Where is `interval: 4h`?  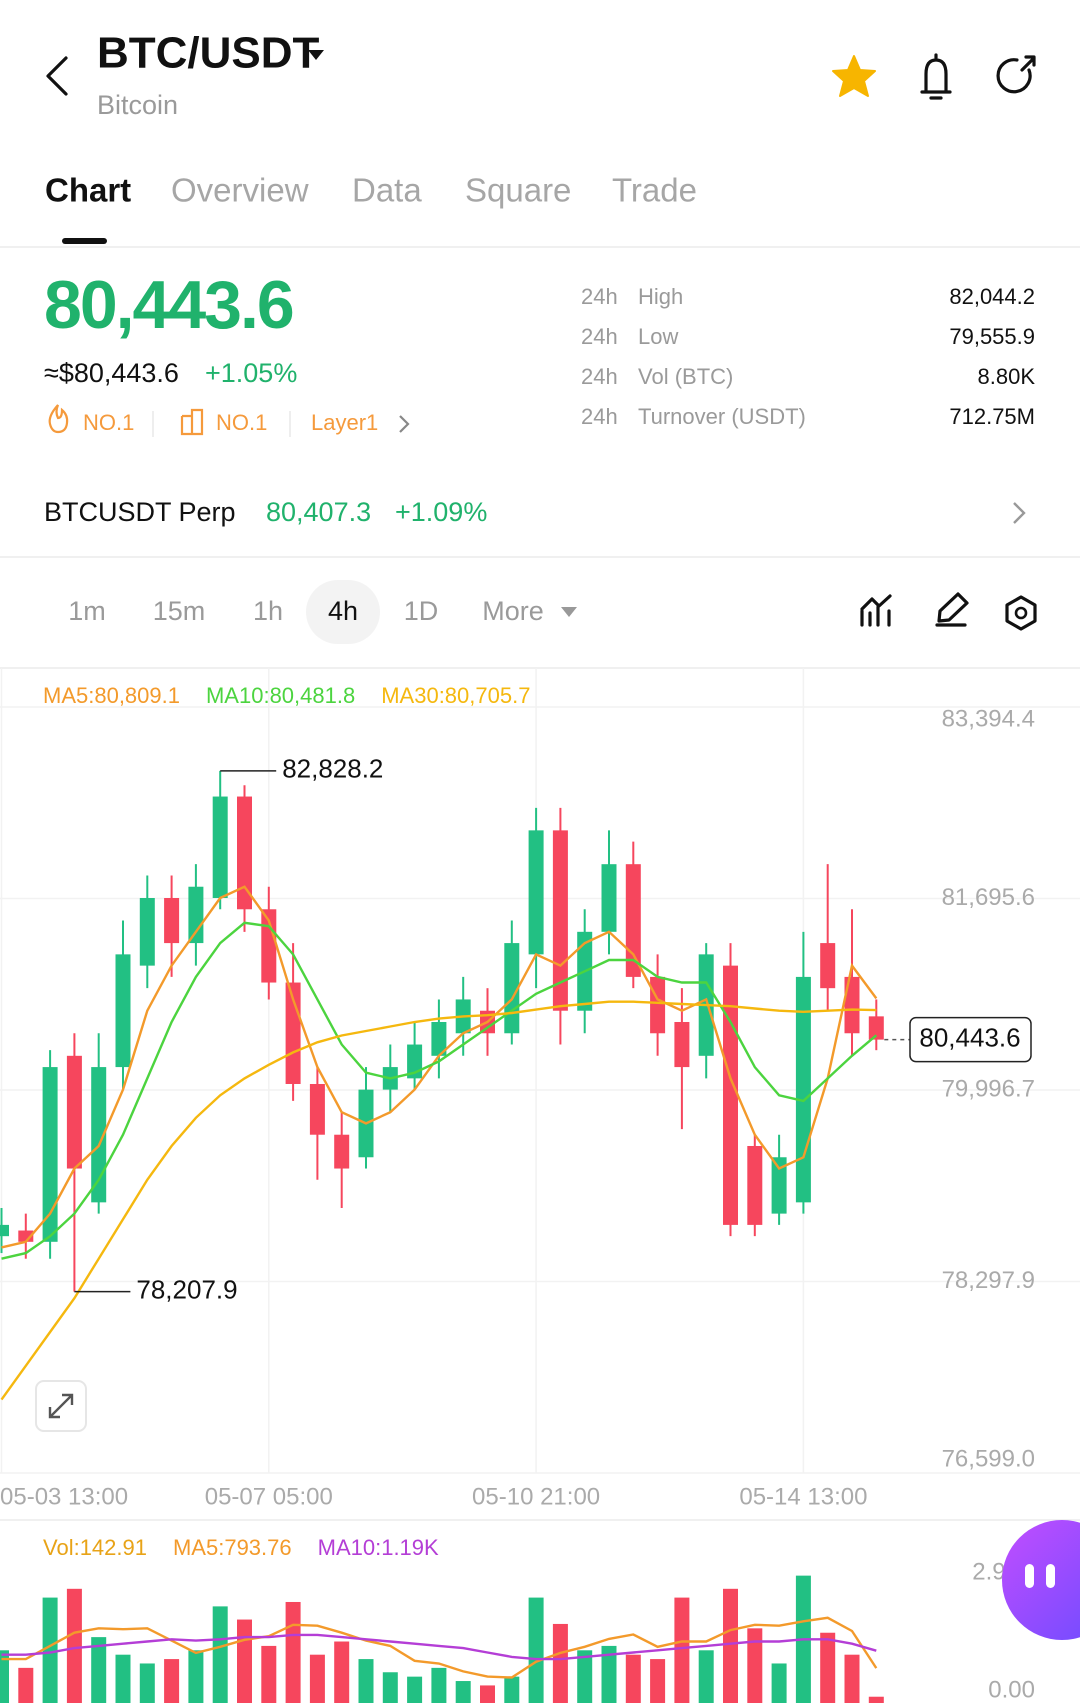 interval: 4h is located at coordinates (343, 611).